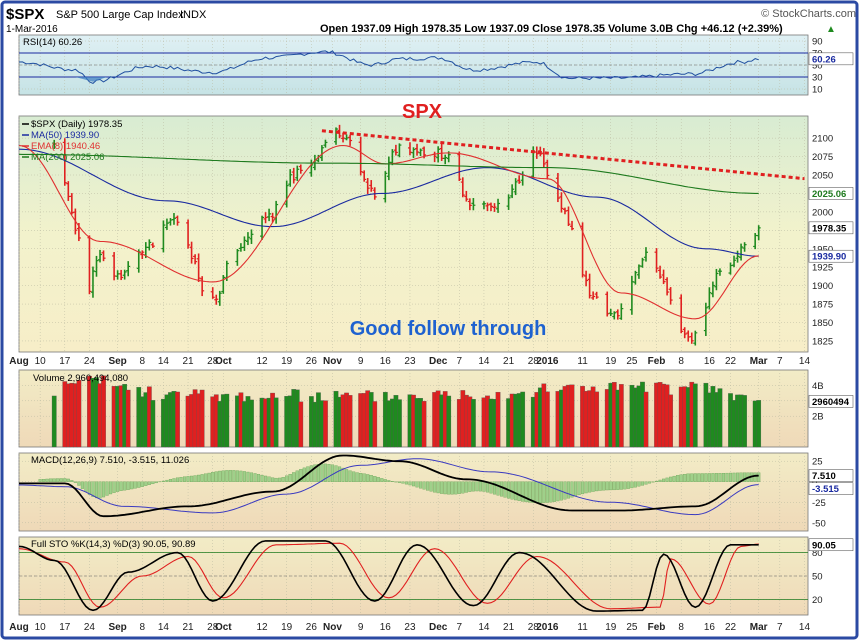 The width and height of the screenshot is (861, 642). Describe the element at coordinates (657, 361) in the screenshot. I see `x-tick-label: Feb` at that location.